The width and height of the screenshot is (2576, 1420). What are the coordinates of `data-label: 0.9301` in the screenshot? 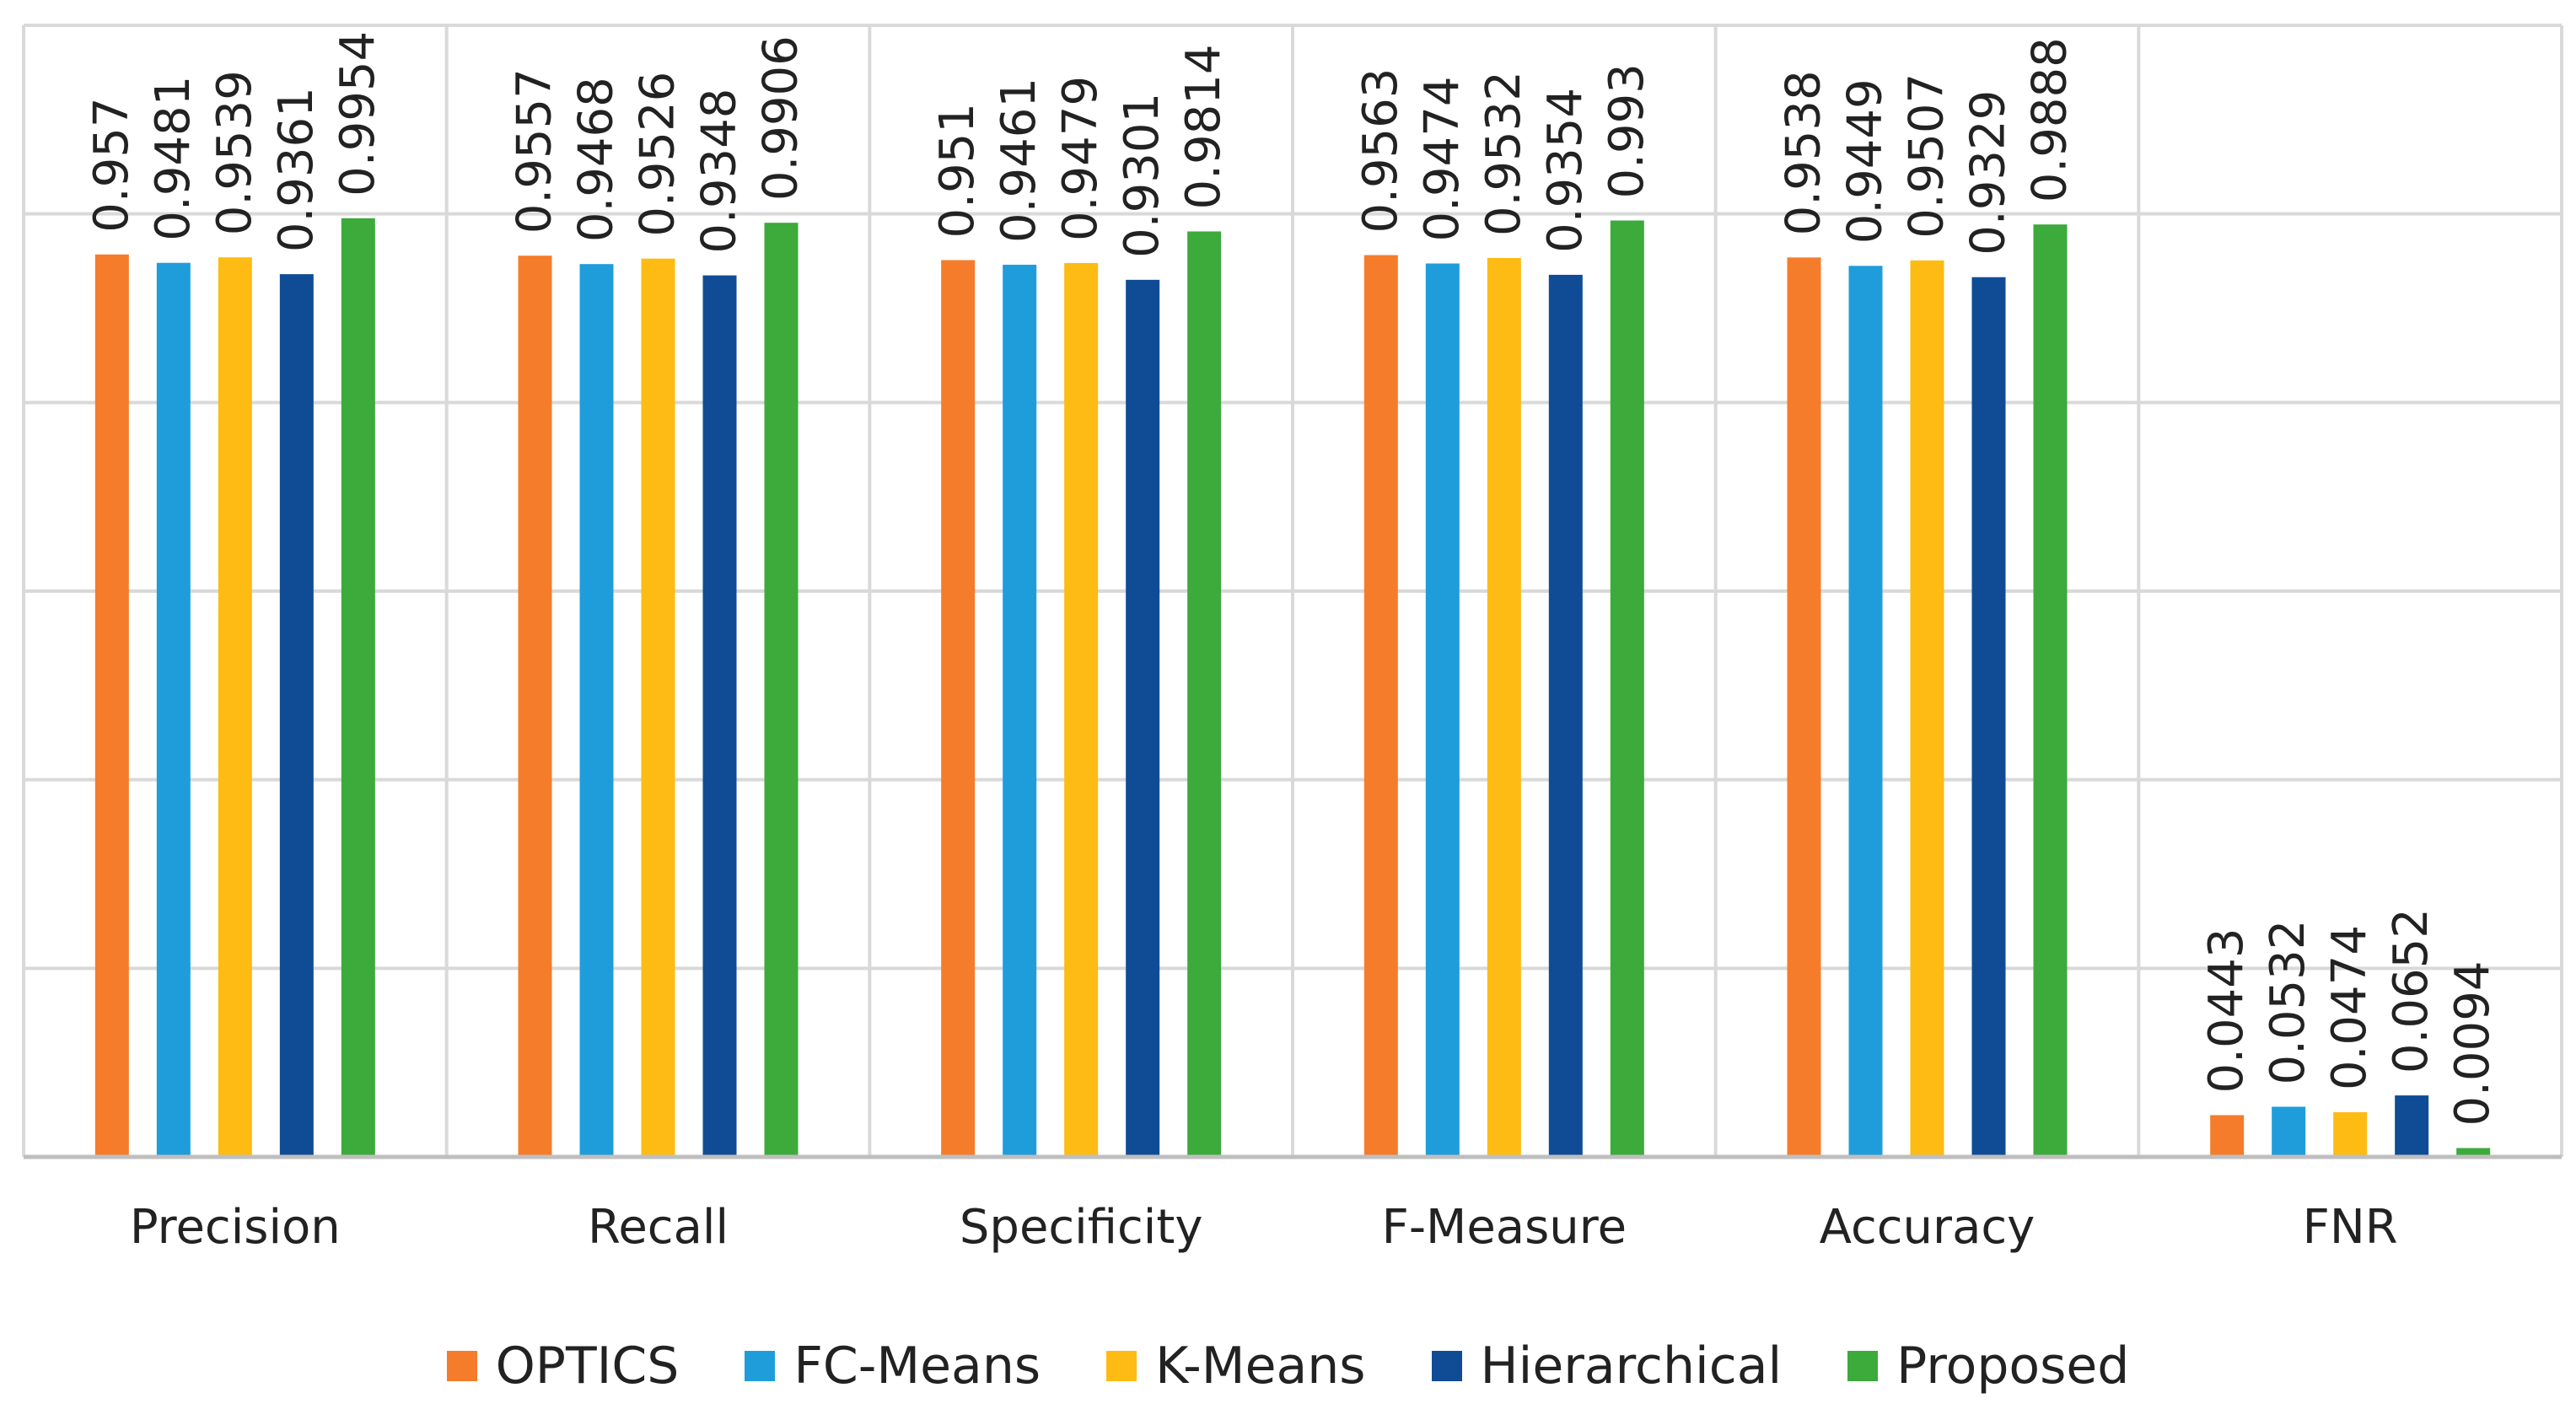 It's located at (1142, 175).